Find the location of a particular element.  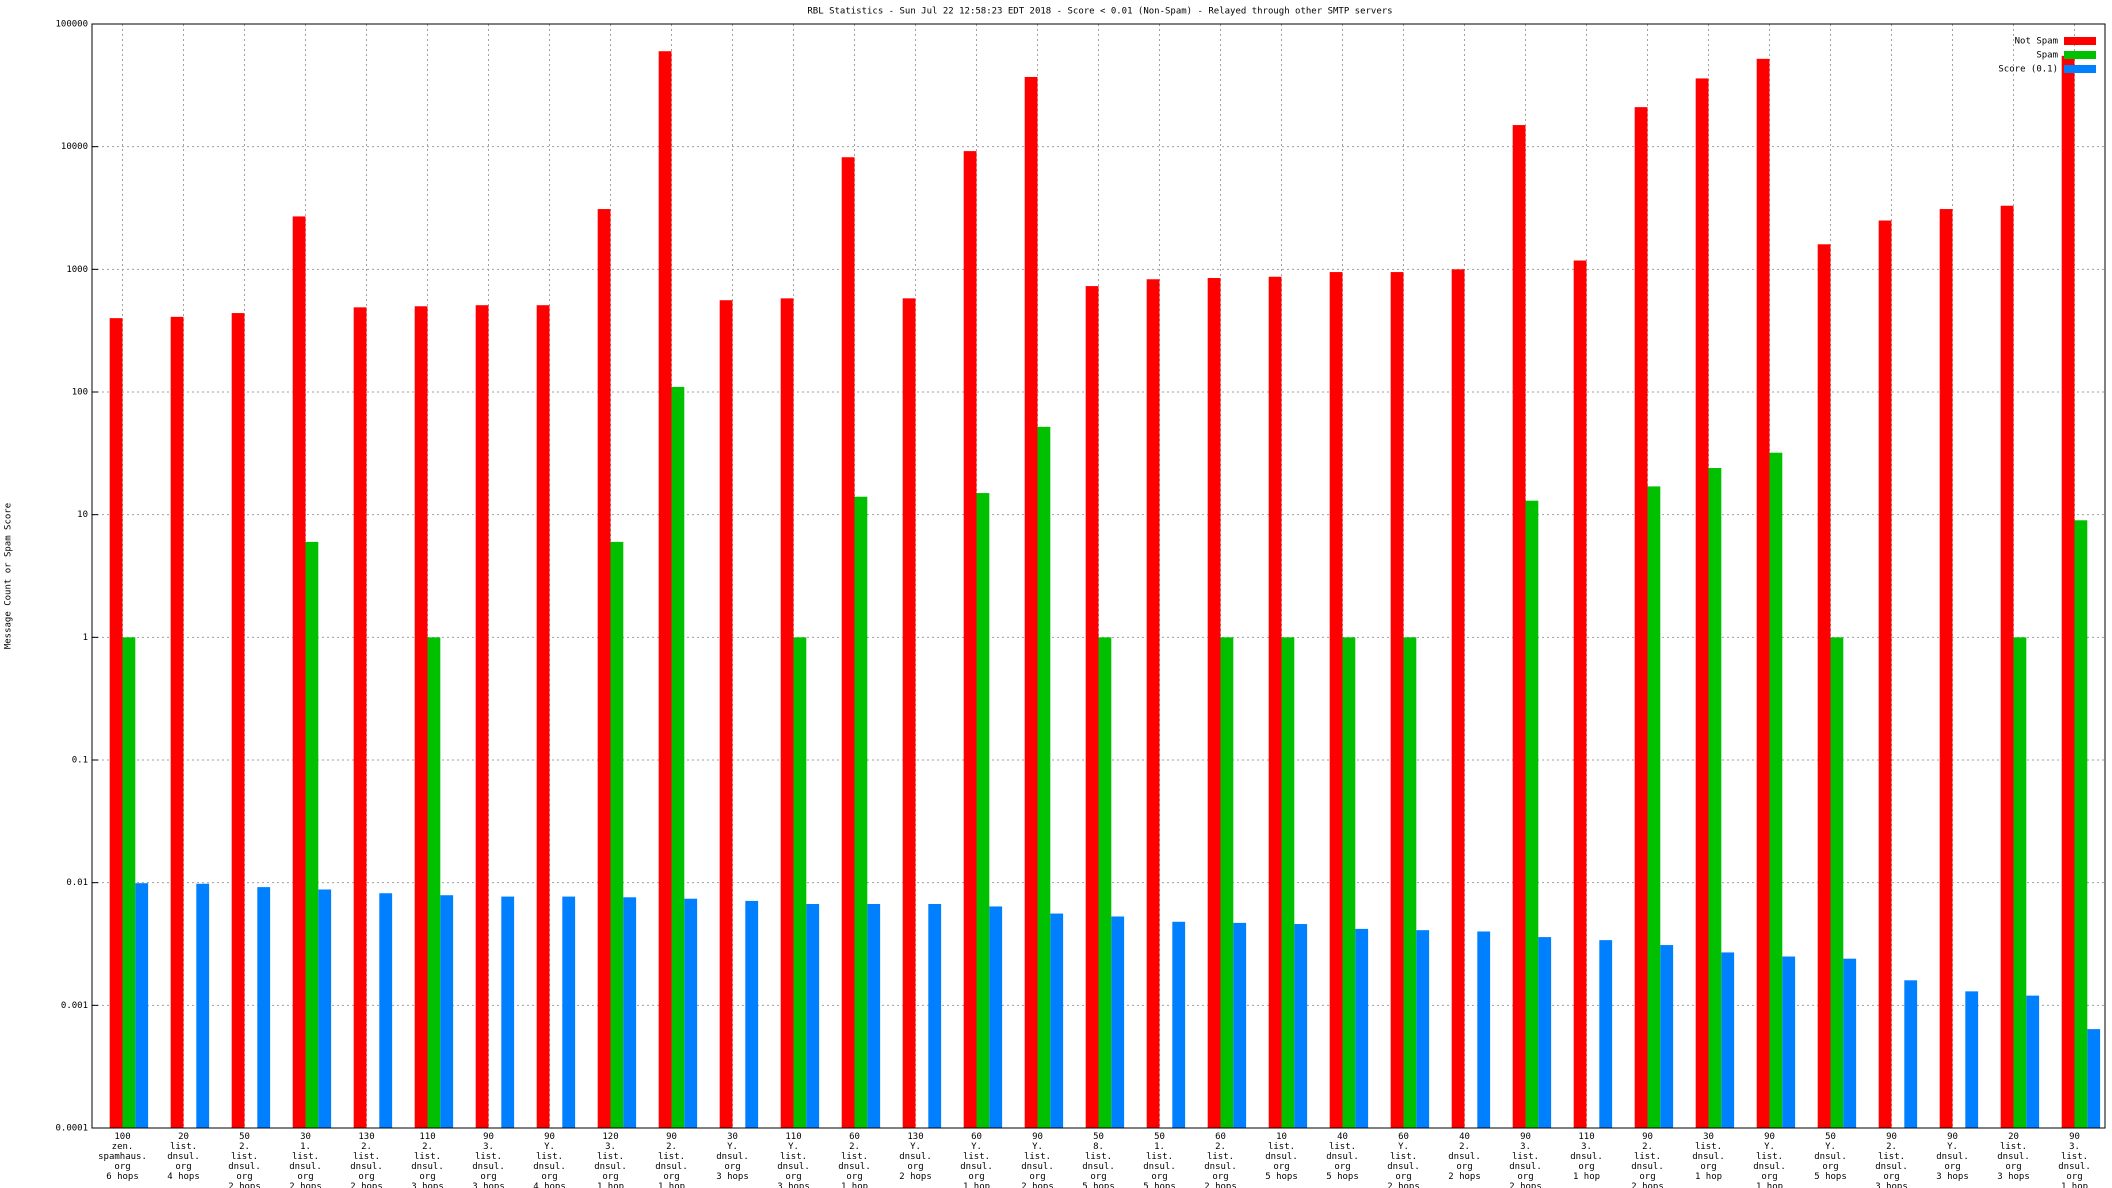

x-tick-label: 60 2. list. dnsul. org 1 hop is located at coordinates (854, 1160).